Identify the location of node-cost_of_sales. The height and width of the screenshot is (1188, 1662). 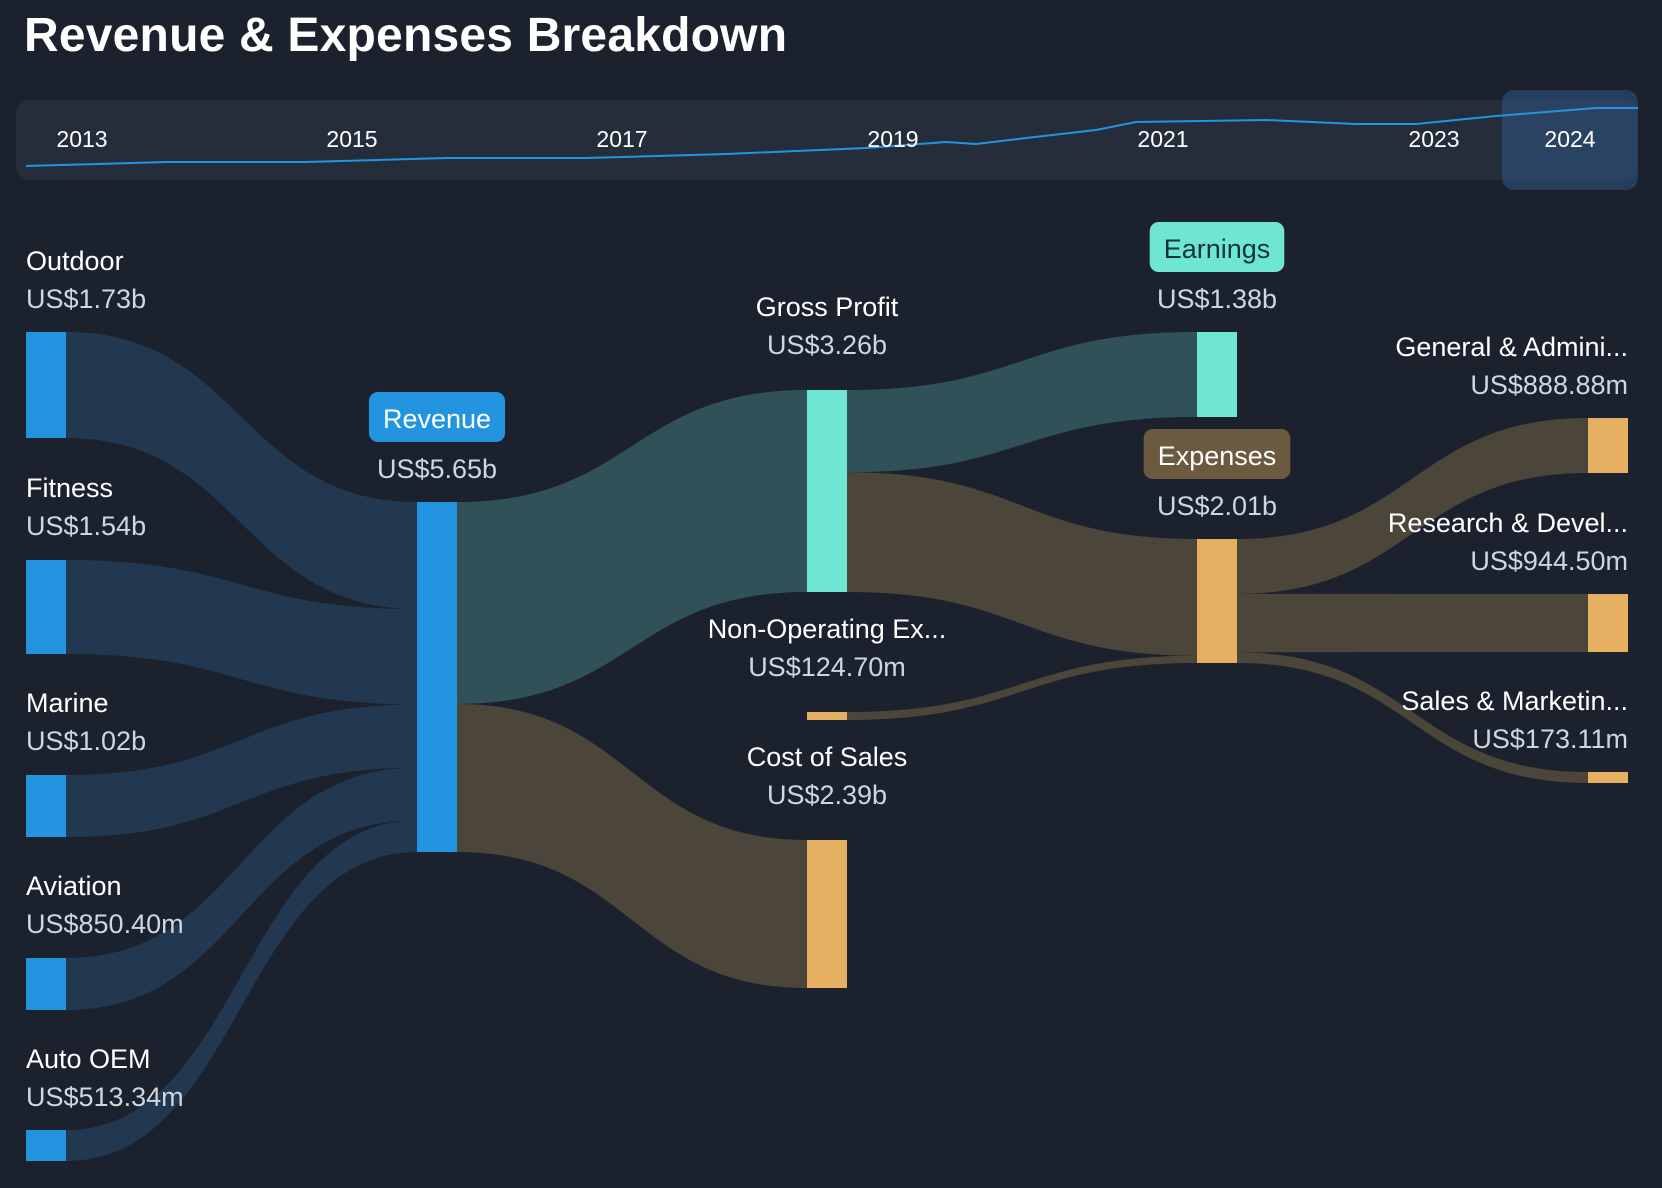
(827, 914).